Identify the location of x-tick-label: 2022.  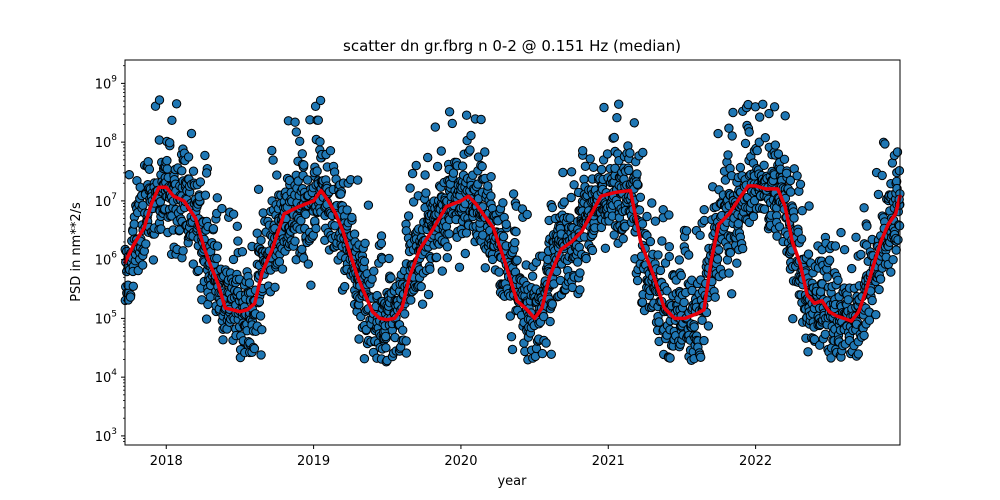
(755, 461).